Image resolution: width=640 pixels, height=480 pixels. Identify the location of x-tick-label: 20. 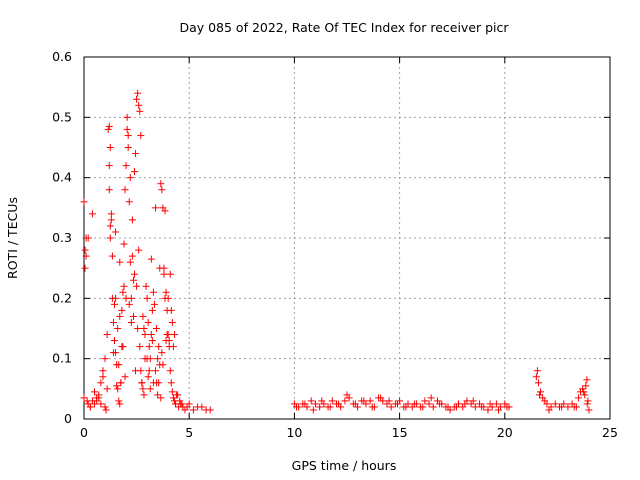
(505, 432).